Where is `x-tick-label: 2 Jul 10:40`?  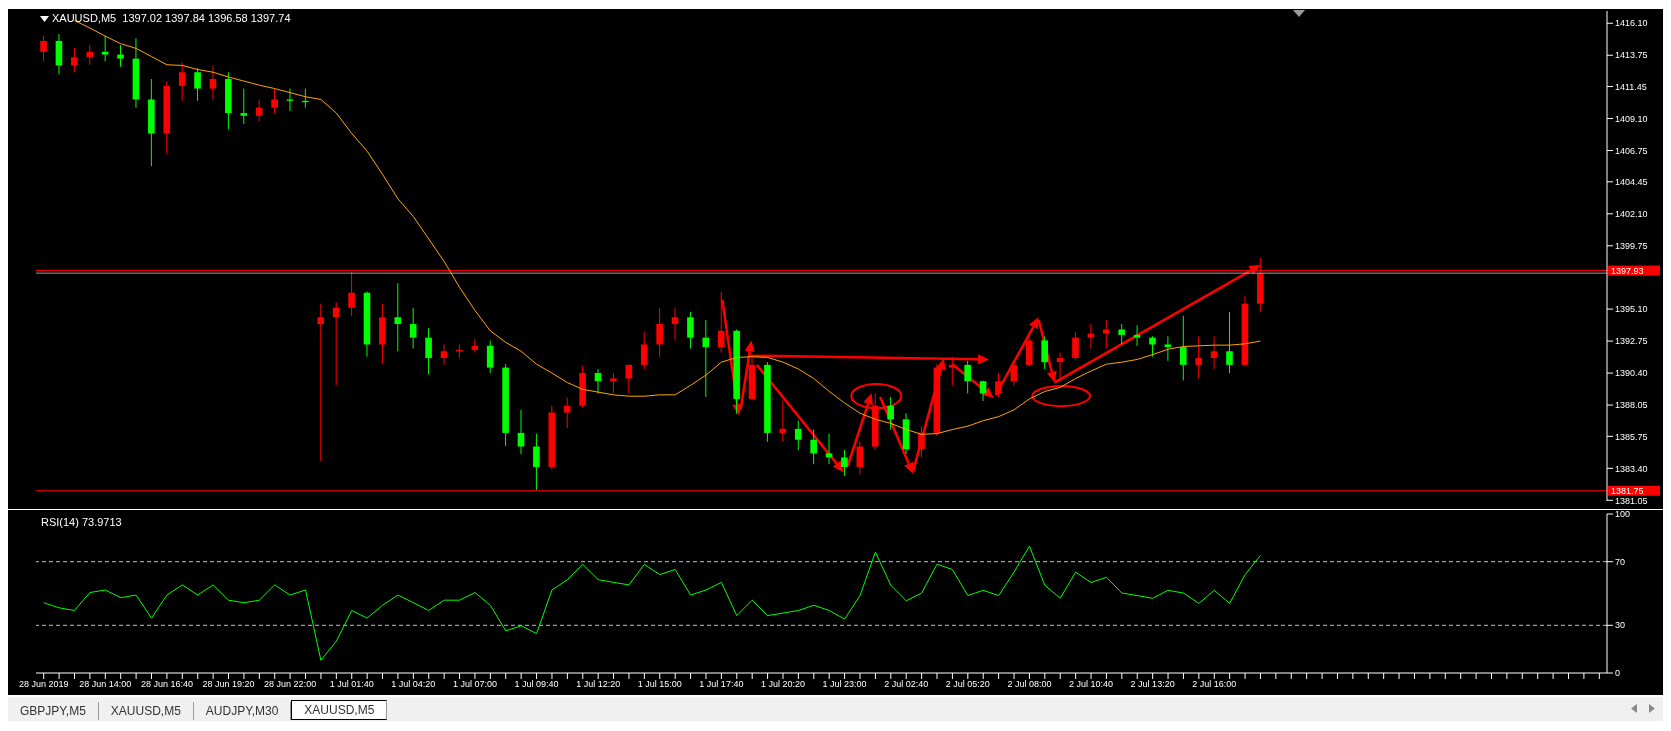 x-tick-label: 2 Jul 10:40 is located at coordinates (1091, 684).